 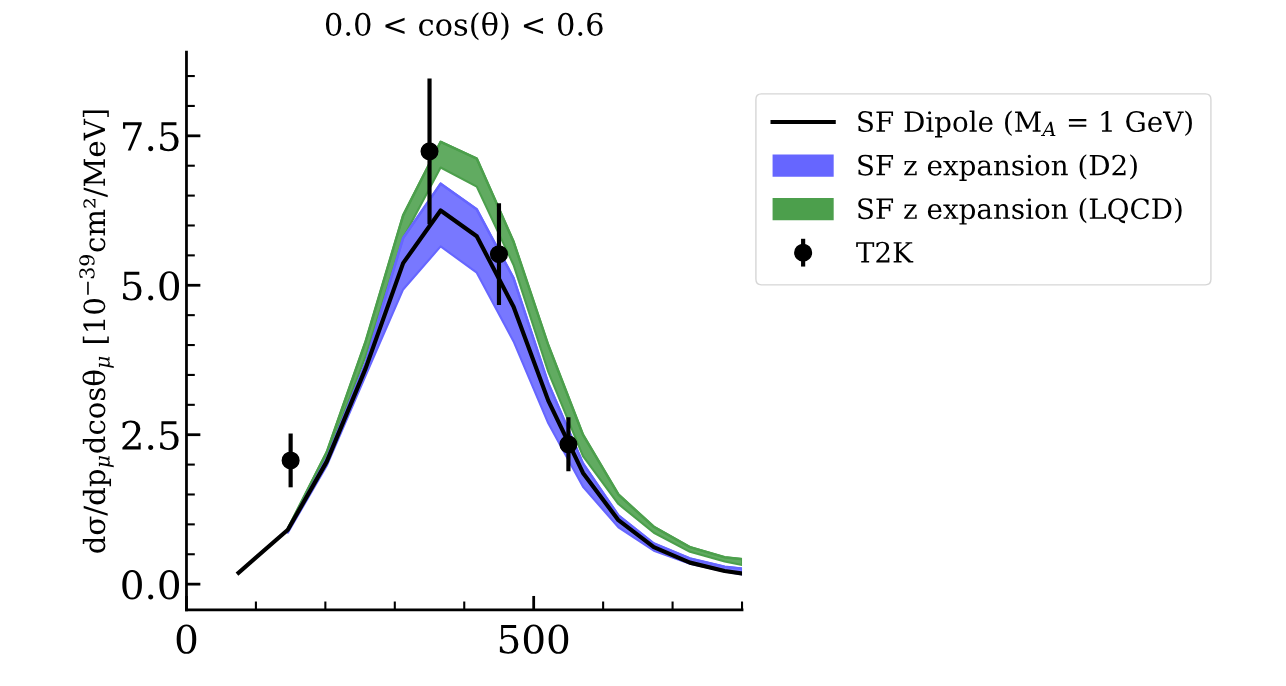 What do you see at coordinates (150, 435) in the screenshot?
I see `y-tick-label: 2.5` at bounding box center [150, 435].